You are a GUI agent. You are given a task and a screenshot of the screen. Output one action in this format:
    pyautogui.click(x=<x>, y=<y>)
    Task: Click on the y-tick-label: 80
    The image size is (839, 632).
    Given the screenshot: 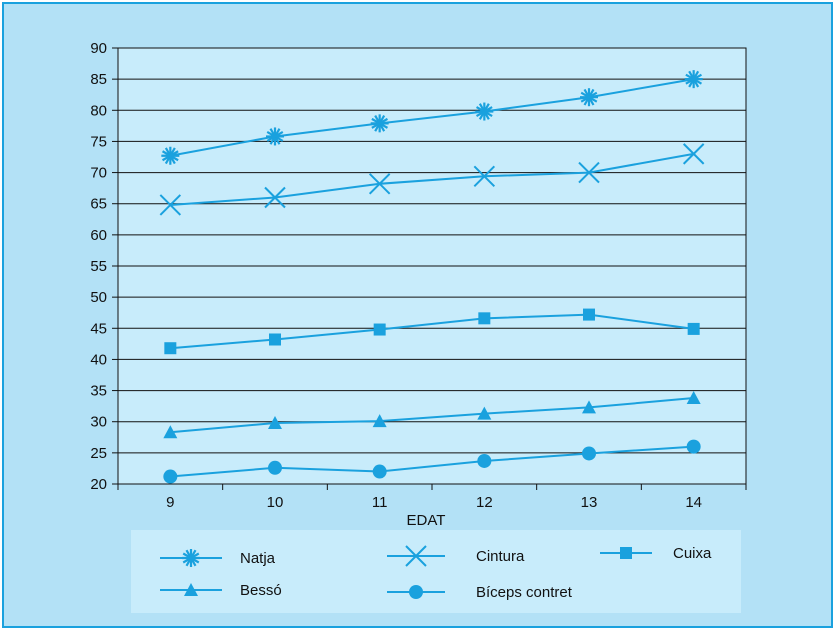 What is the action you would take?
    pyautogui.click(x=98, y=110)
    